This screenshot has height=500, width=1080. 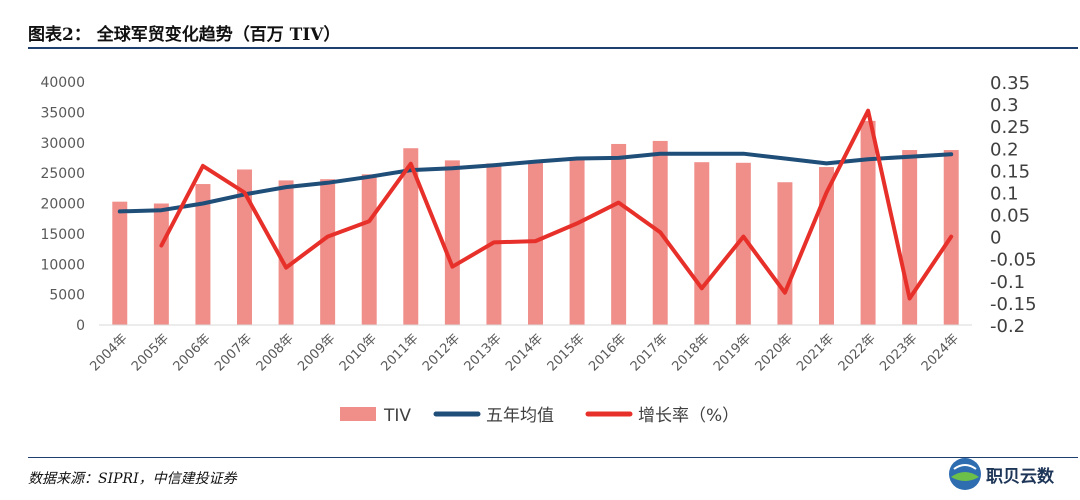 I want to click on y-right-tick-label: 0.25, so click(x=1010, y=127).